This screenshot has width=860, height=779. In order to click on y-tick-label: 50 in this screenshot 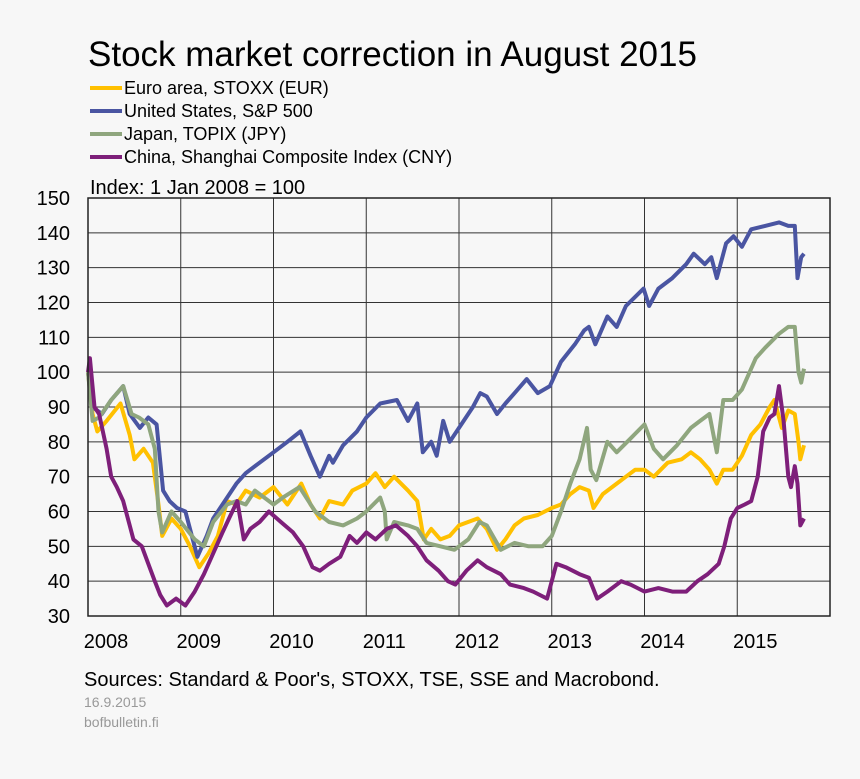, I will do `click(59, 547)`.